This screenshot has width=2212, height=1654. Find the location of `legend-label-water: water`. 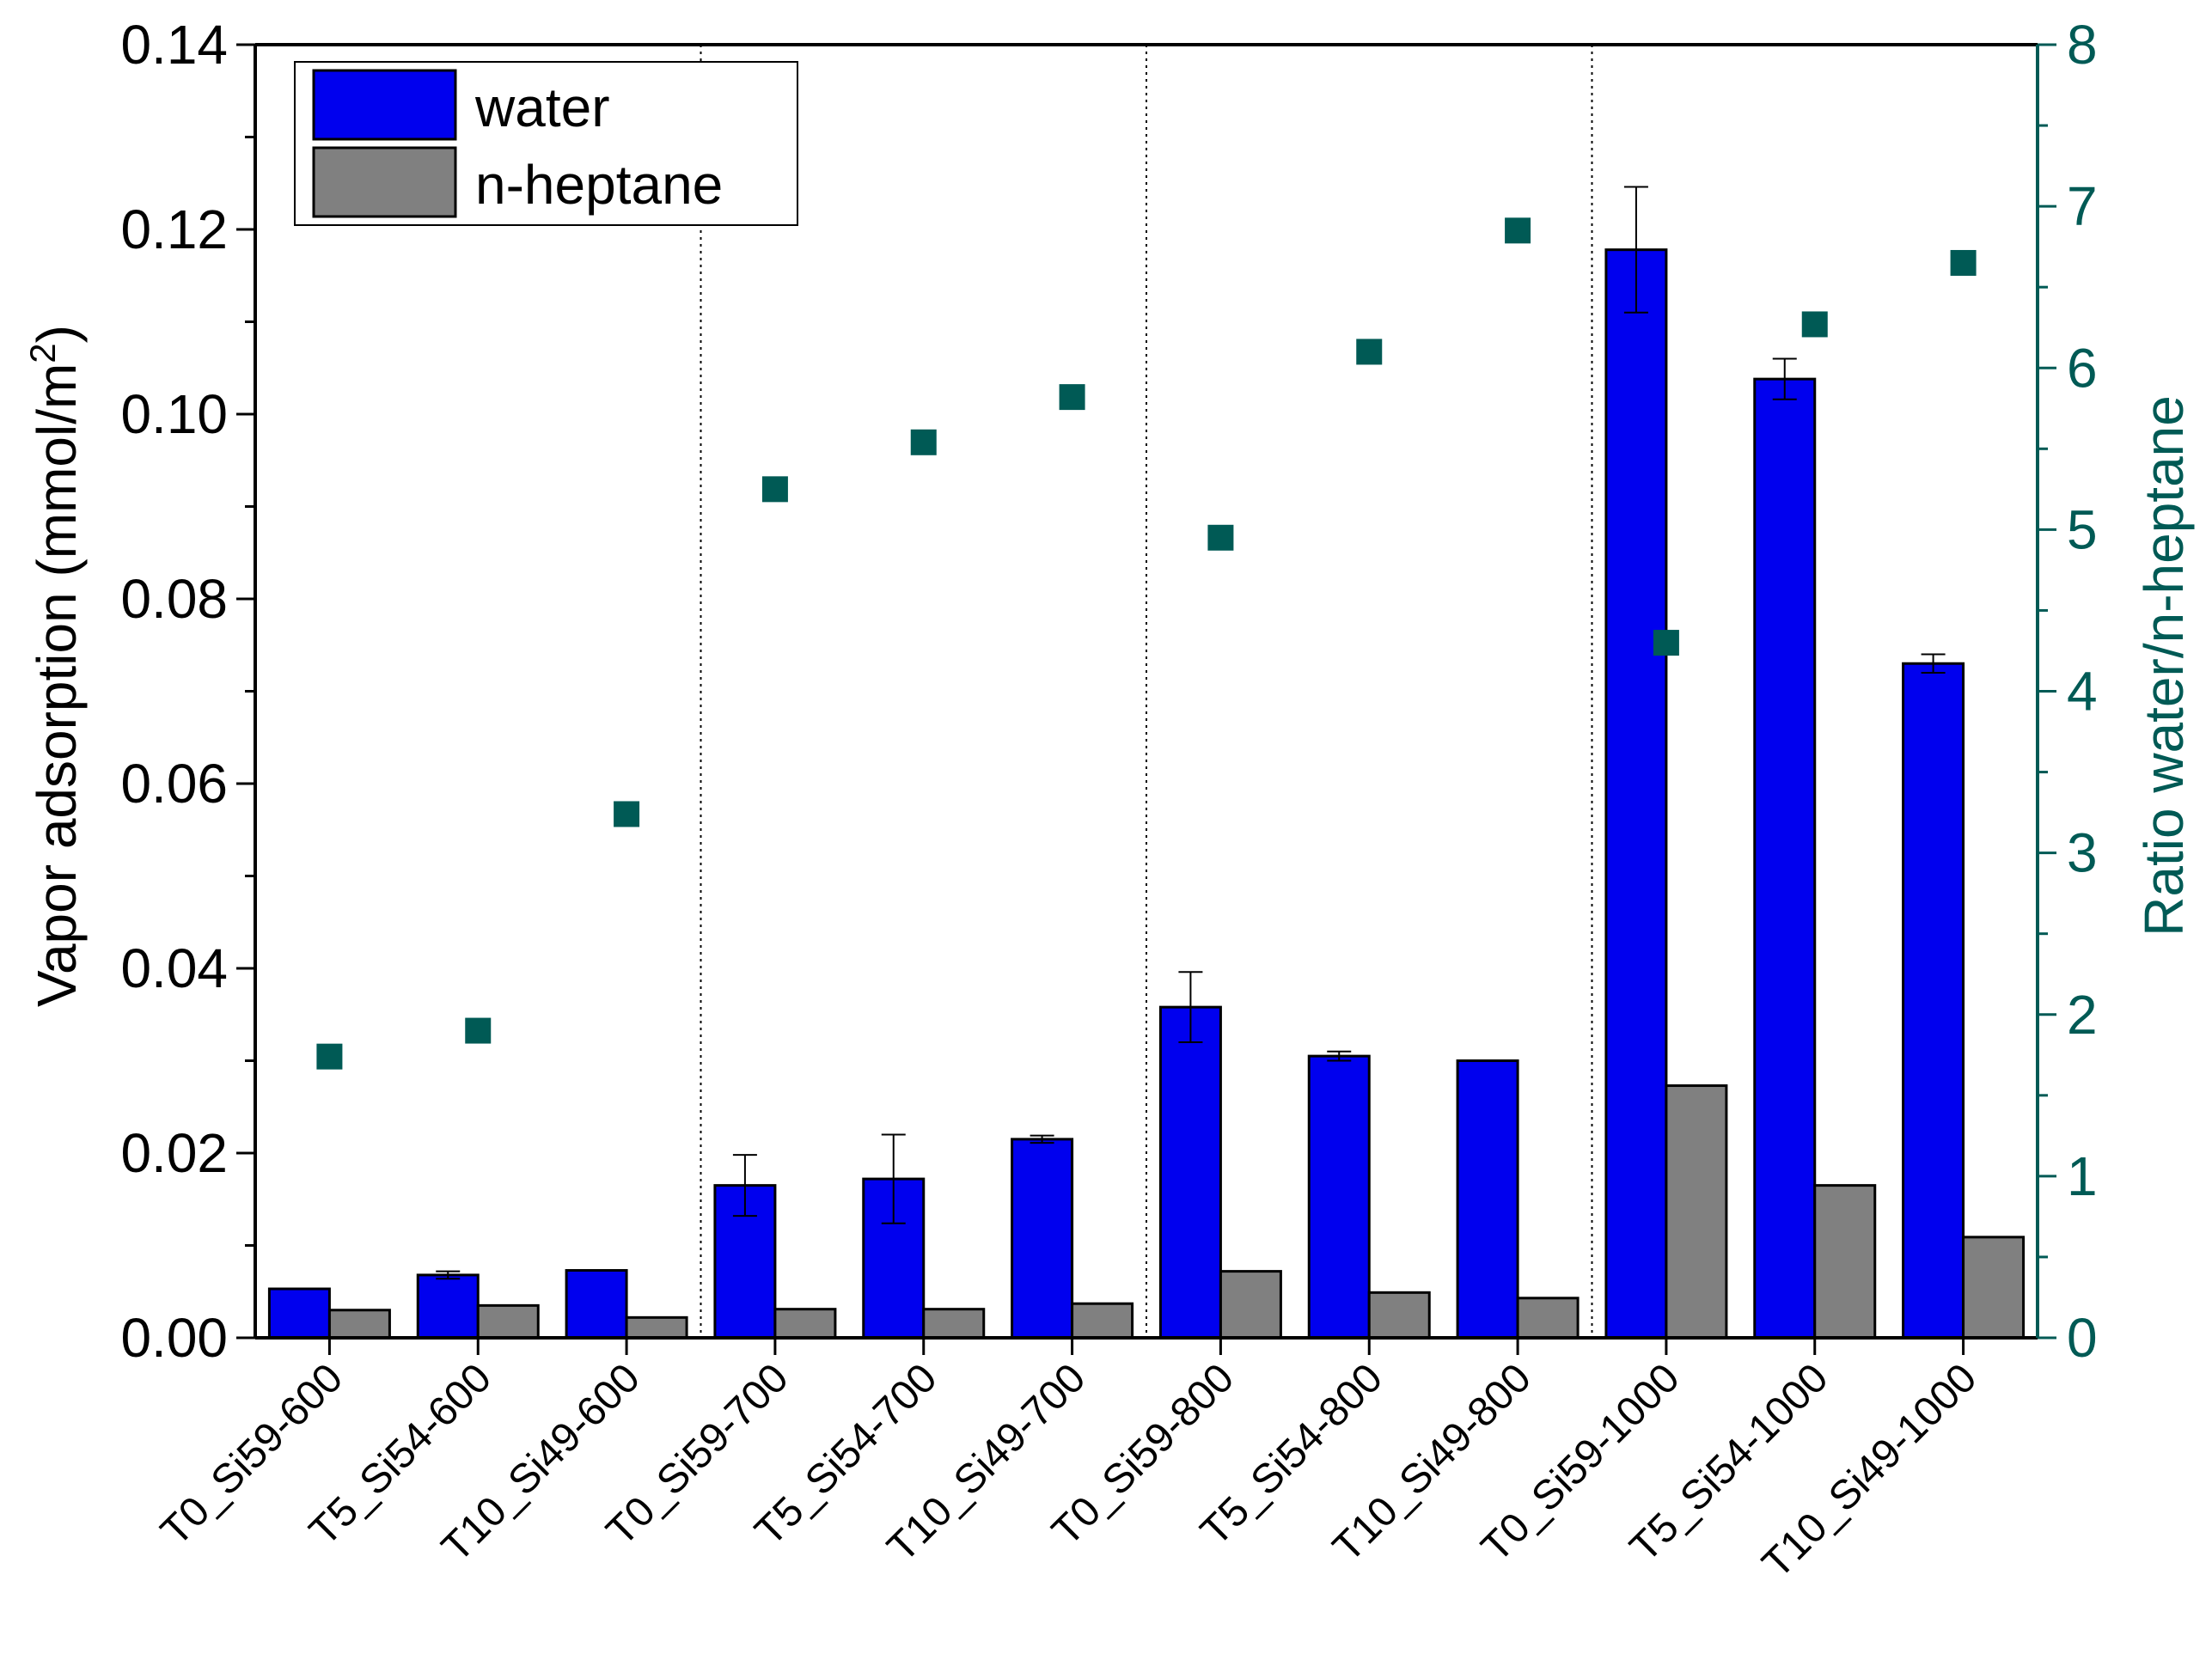

legend-label-water: water is located at coordinates (542, 107).